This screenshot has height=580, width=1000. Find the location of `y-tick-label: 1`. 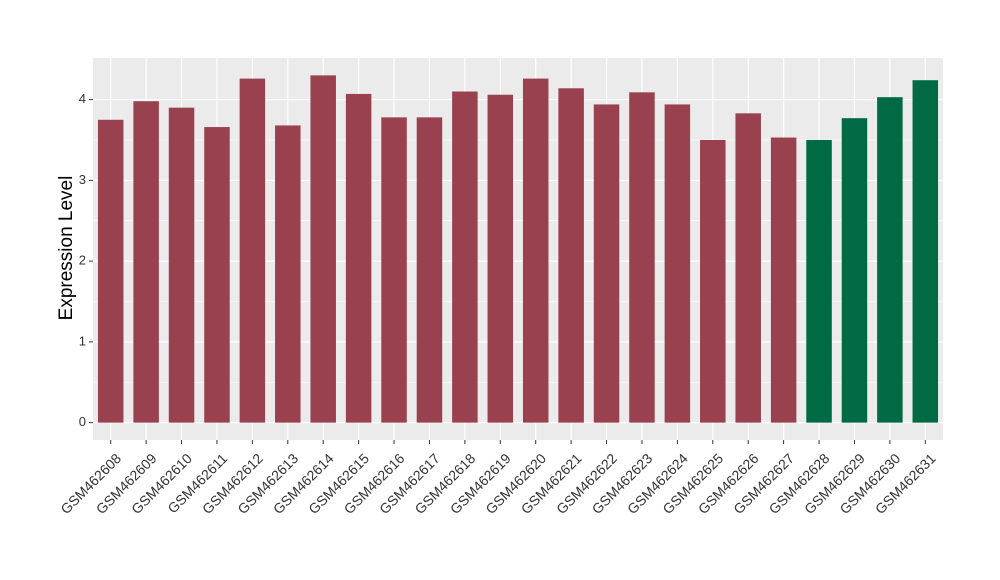

y-tick-label: 1 is located at coordinates (82, 340).